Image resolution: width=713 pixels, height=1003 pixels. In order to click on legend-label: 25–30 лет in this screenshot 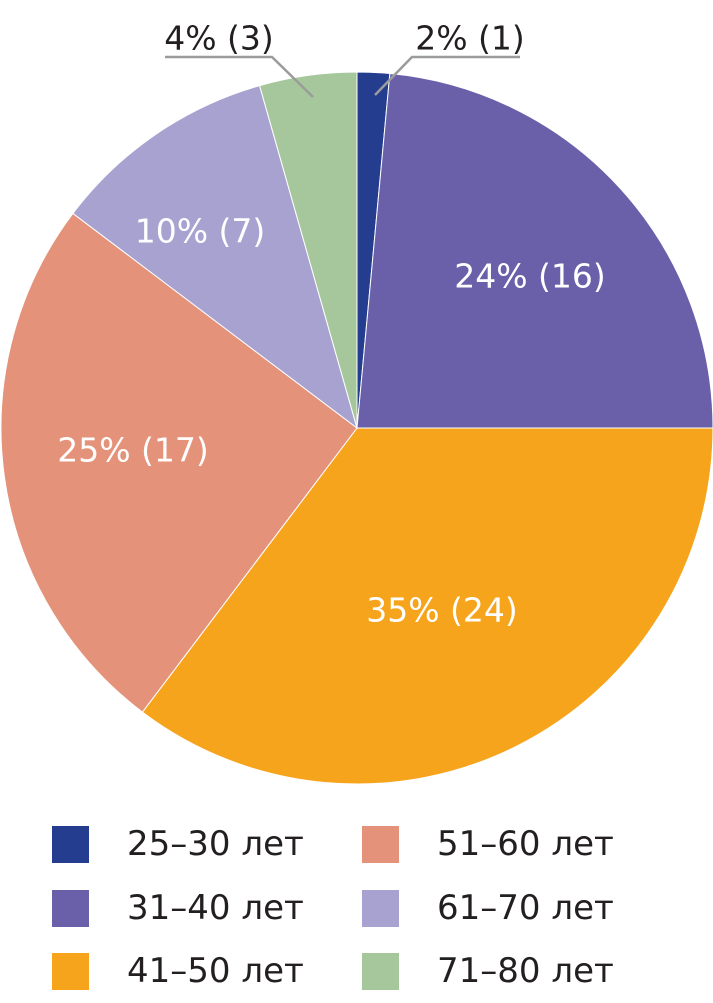, I will do `click(215, 844)`.